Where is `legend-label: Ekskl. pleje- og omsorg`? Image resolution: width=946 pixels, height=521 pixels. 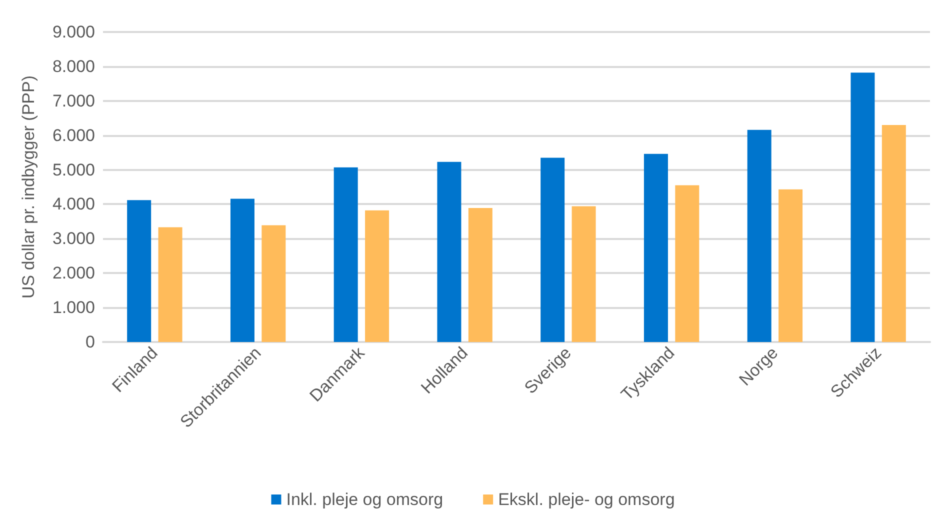 legend-label: Ekskl. pleje- og omsorg is located at coordinates (586, 499).